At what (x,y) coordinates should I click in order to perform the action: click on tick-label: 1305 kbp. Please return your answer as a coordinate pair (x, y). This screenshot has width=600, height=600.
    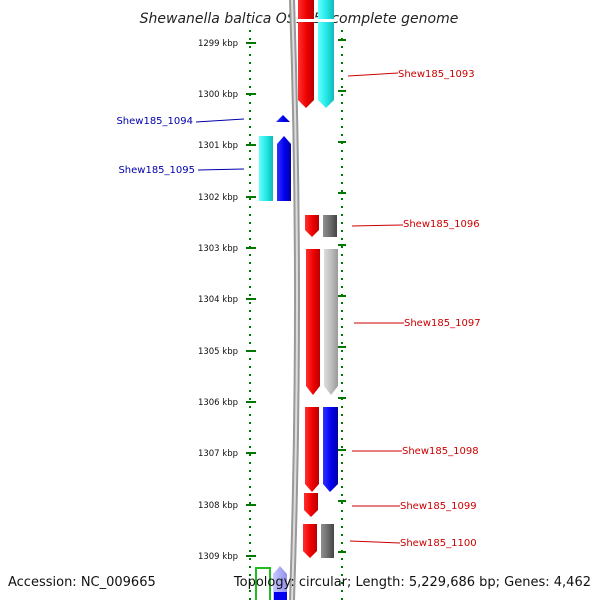
    Looking at the image, I should click on (218, 352).